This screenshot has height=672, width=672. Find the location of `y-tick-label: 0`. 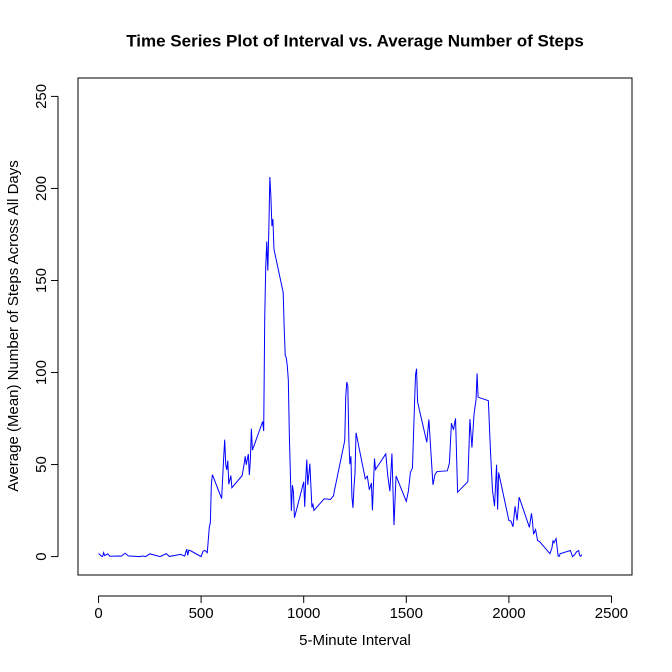

y-tick-label: 0 is located at coordinates (41, 556).